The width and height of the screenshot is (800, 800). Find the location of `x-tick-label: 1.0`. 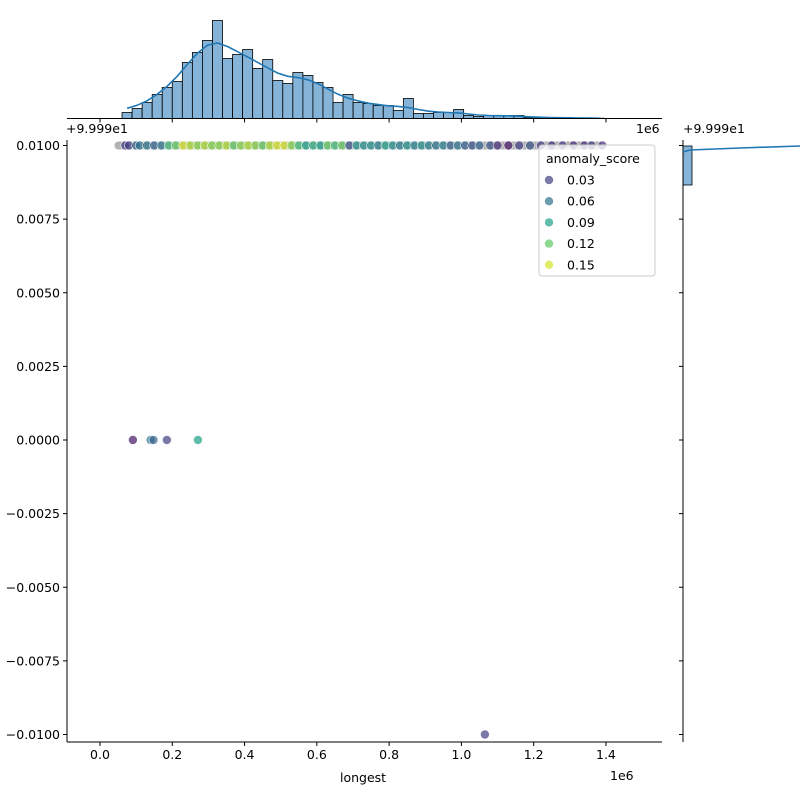

x-tick-label: 1.0 is located at coordinates (461, 754).